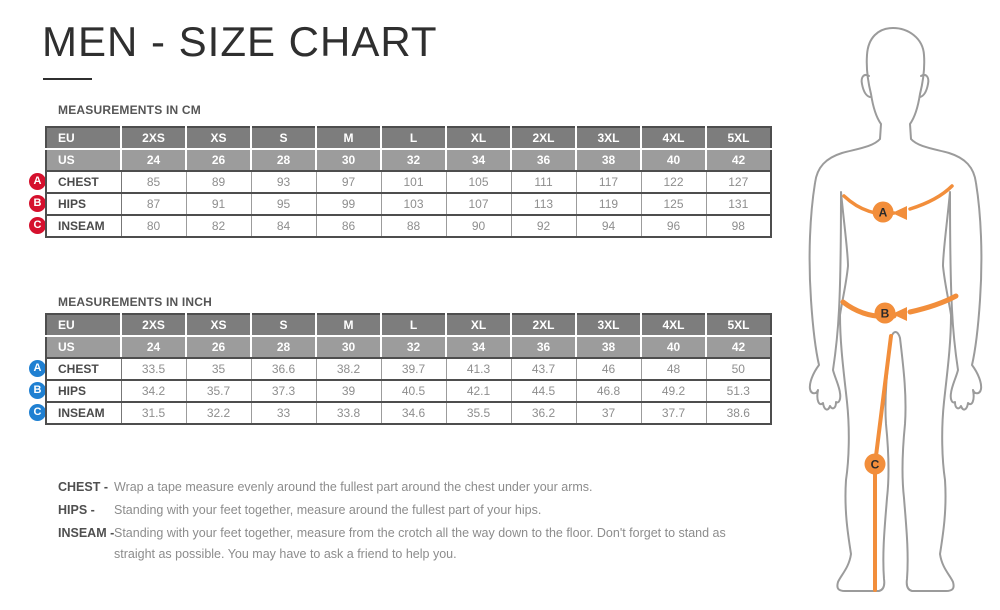 The image size is (1000, 610). What do you see at coordinates (738, 182) in the screenshot?
I see `measure-value-cell: 127` at bounding box center [738, 182].